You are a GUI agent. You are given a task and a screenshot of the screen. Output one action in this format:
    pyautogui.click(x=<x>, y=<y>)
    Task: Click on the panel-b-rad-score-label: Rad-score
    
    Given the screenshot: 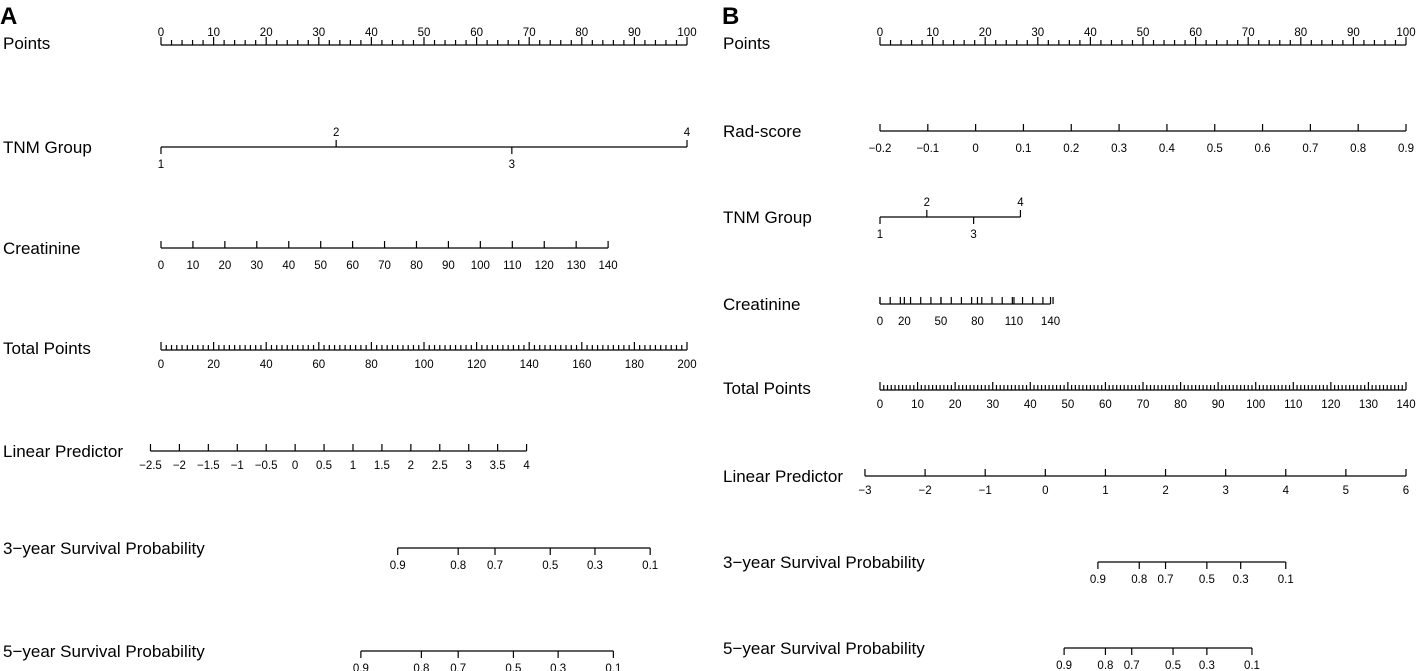 What is the action you would take?
    pyautogui.click(x=762, y=131)
    